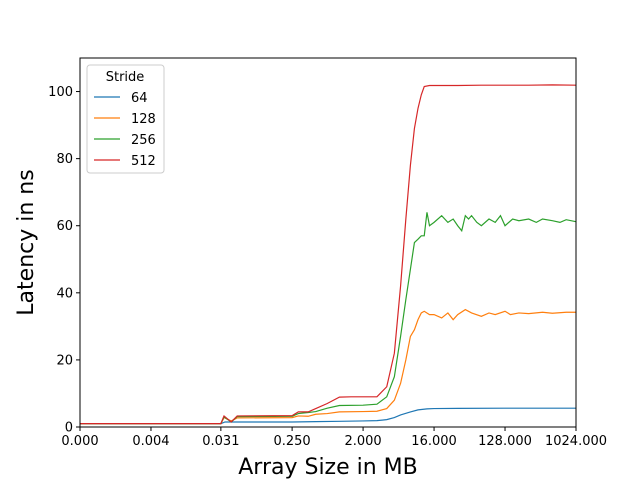  I want to click on y-axis-label: Latency in ns, so click(26, 242).